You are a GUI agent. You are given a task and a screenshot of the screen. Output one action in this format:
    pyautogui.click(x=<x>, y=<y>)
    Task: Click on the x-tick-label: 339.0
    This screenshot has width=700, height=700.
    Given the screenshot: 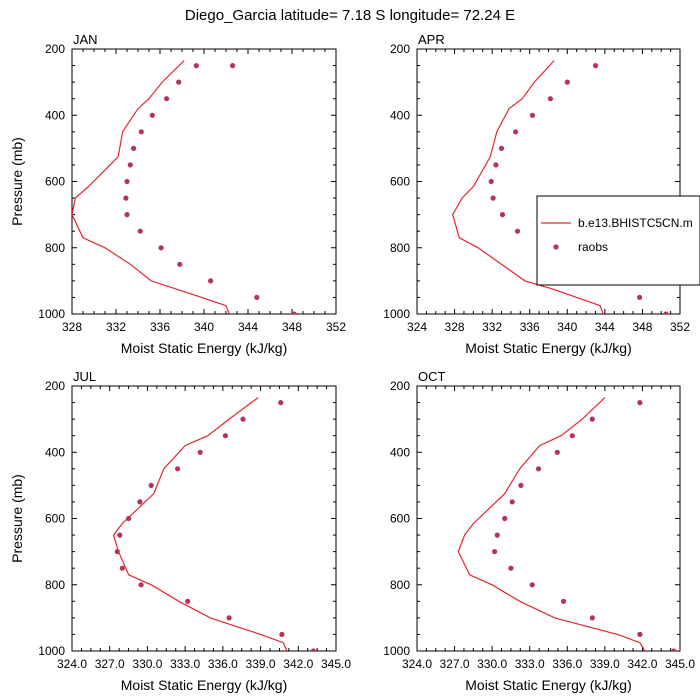 What is the action you would take?
    pyautogui.click(x=261, y=664)
    